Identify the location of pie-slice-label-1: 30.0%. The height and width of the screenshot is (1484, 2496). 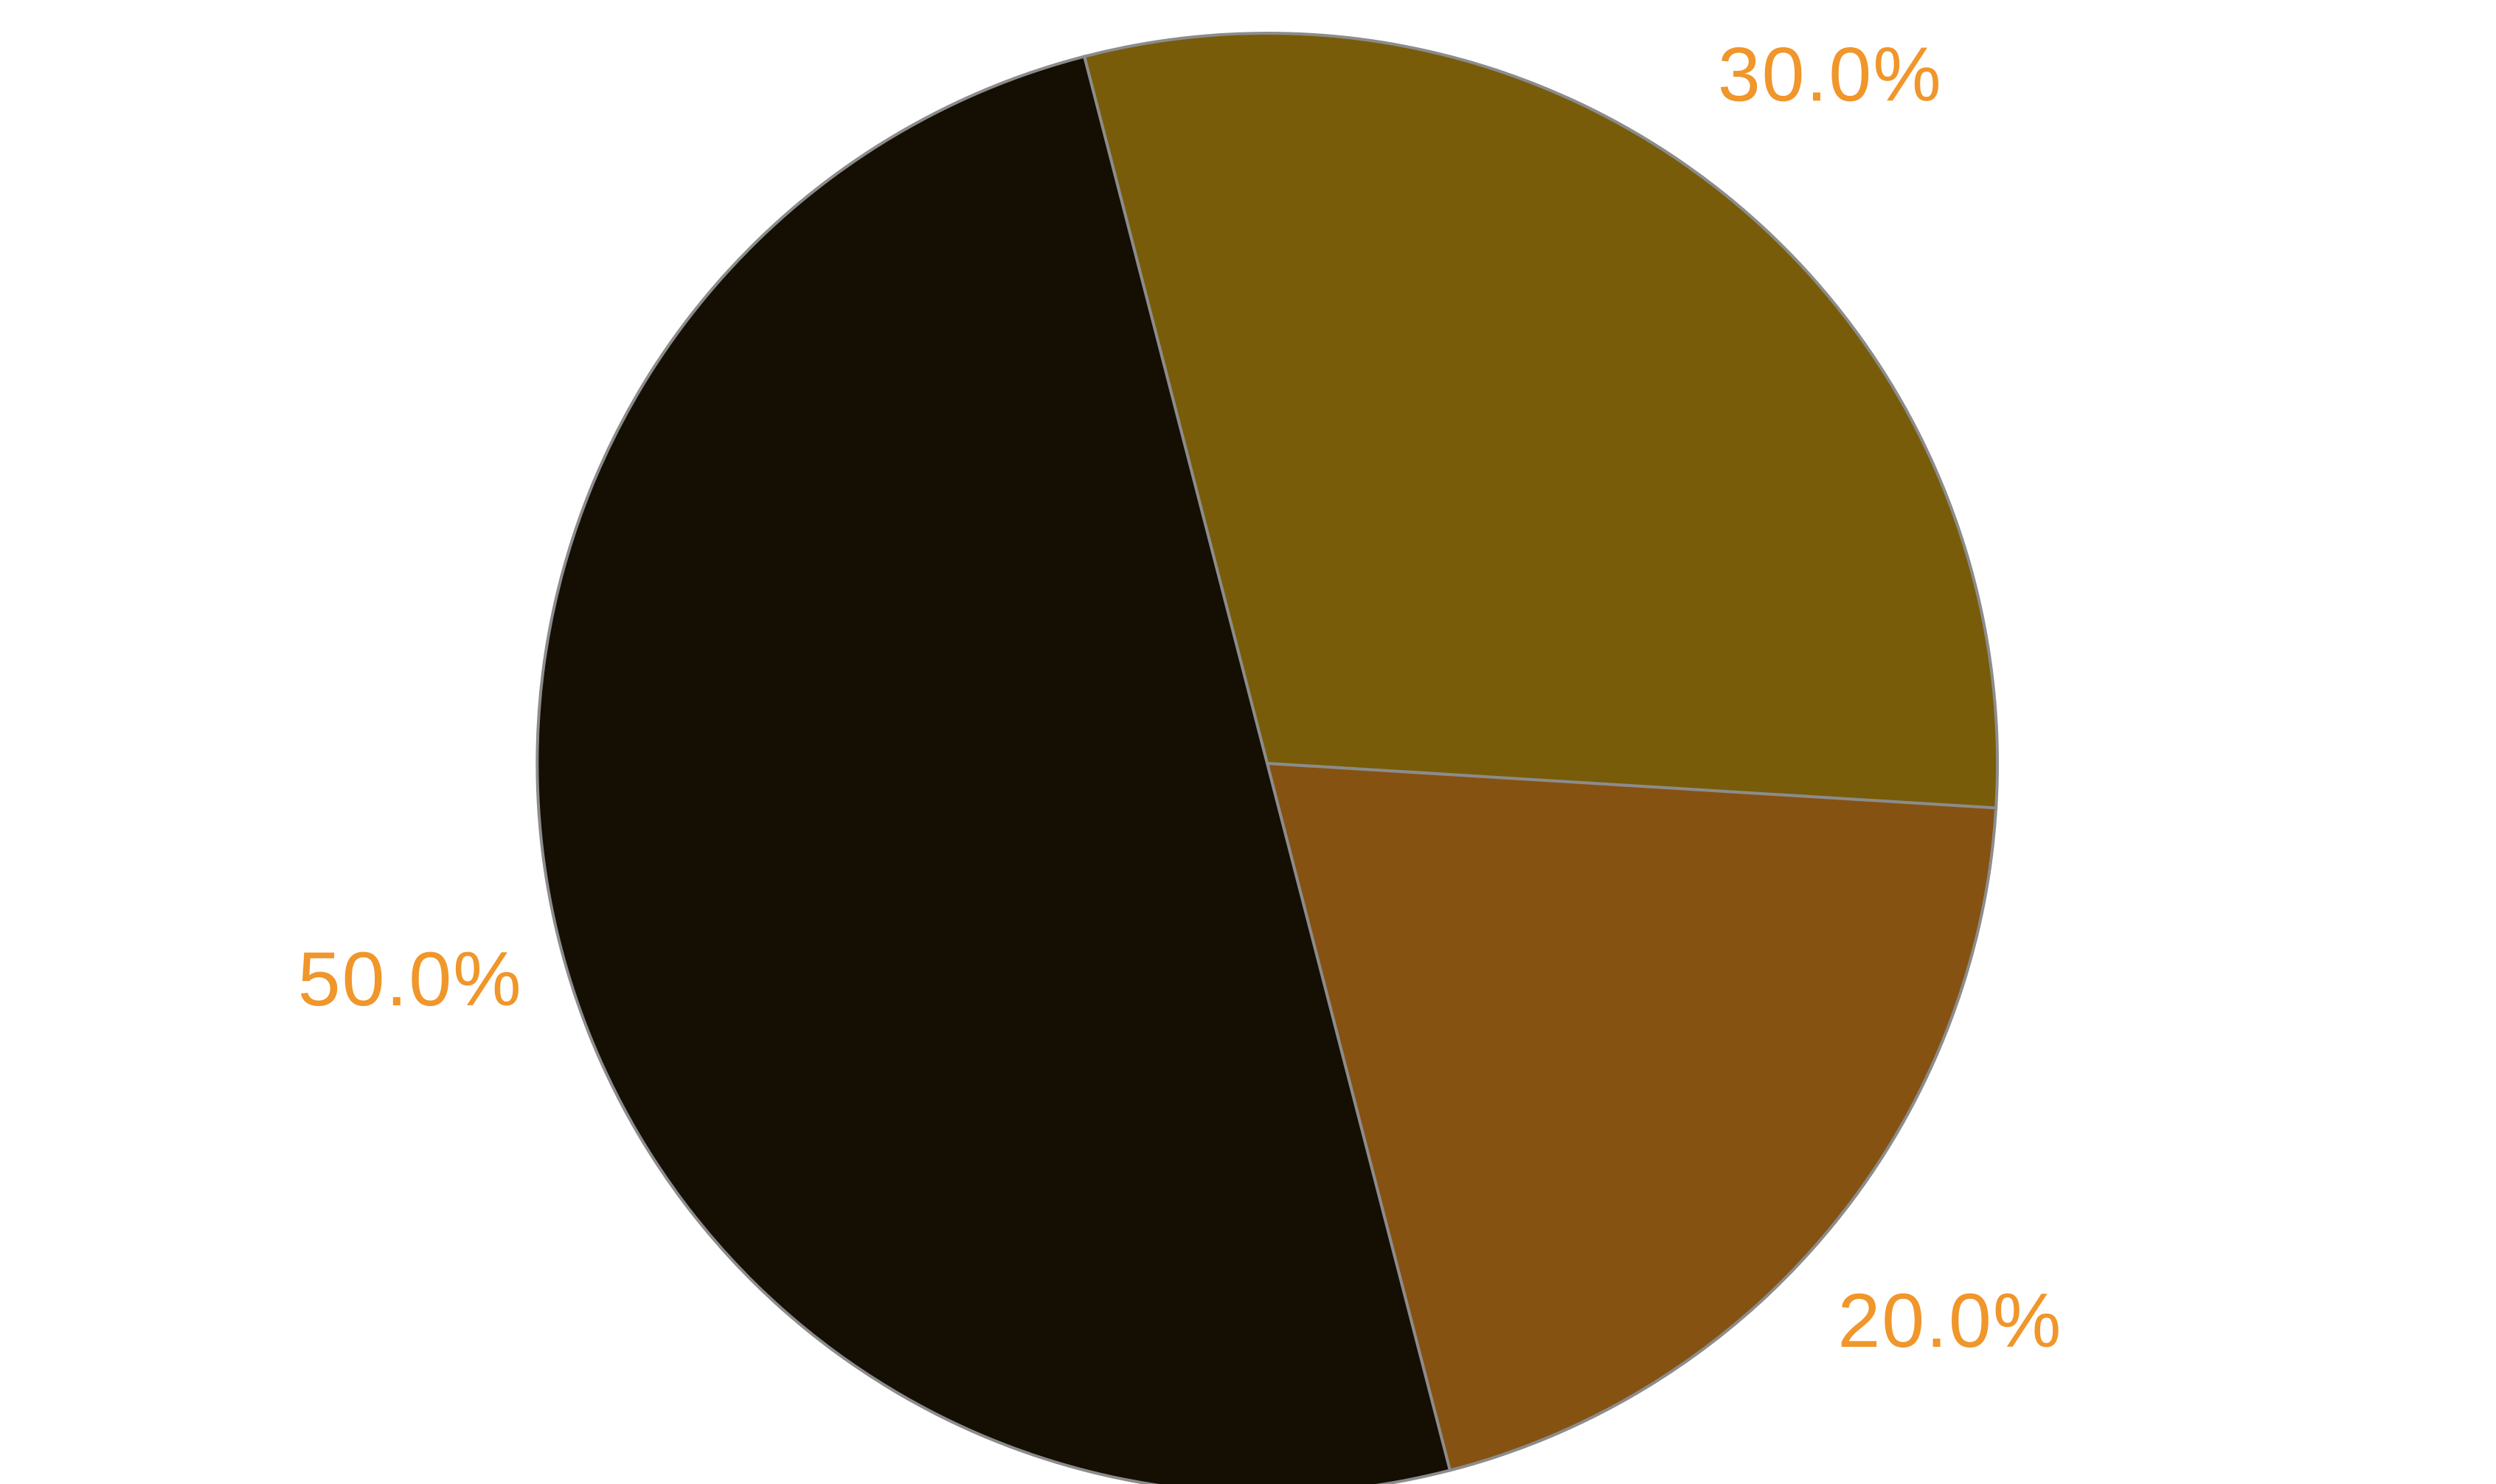
(1830, 75).